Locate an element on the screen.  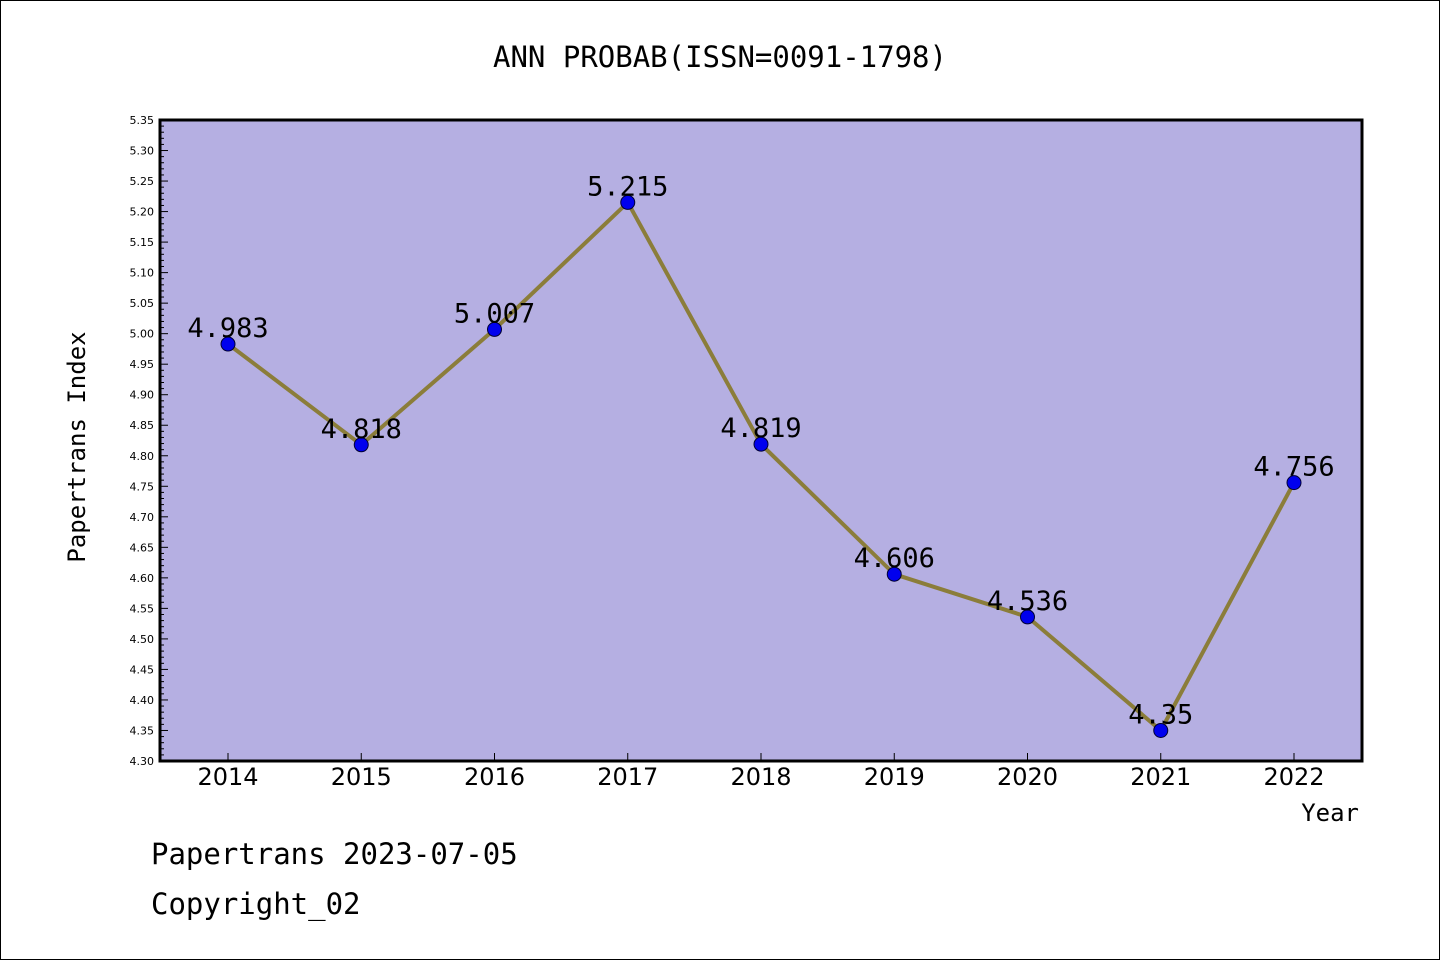
footer-copyright-line: Copyright_02 is located at coordinates (256, 904).